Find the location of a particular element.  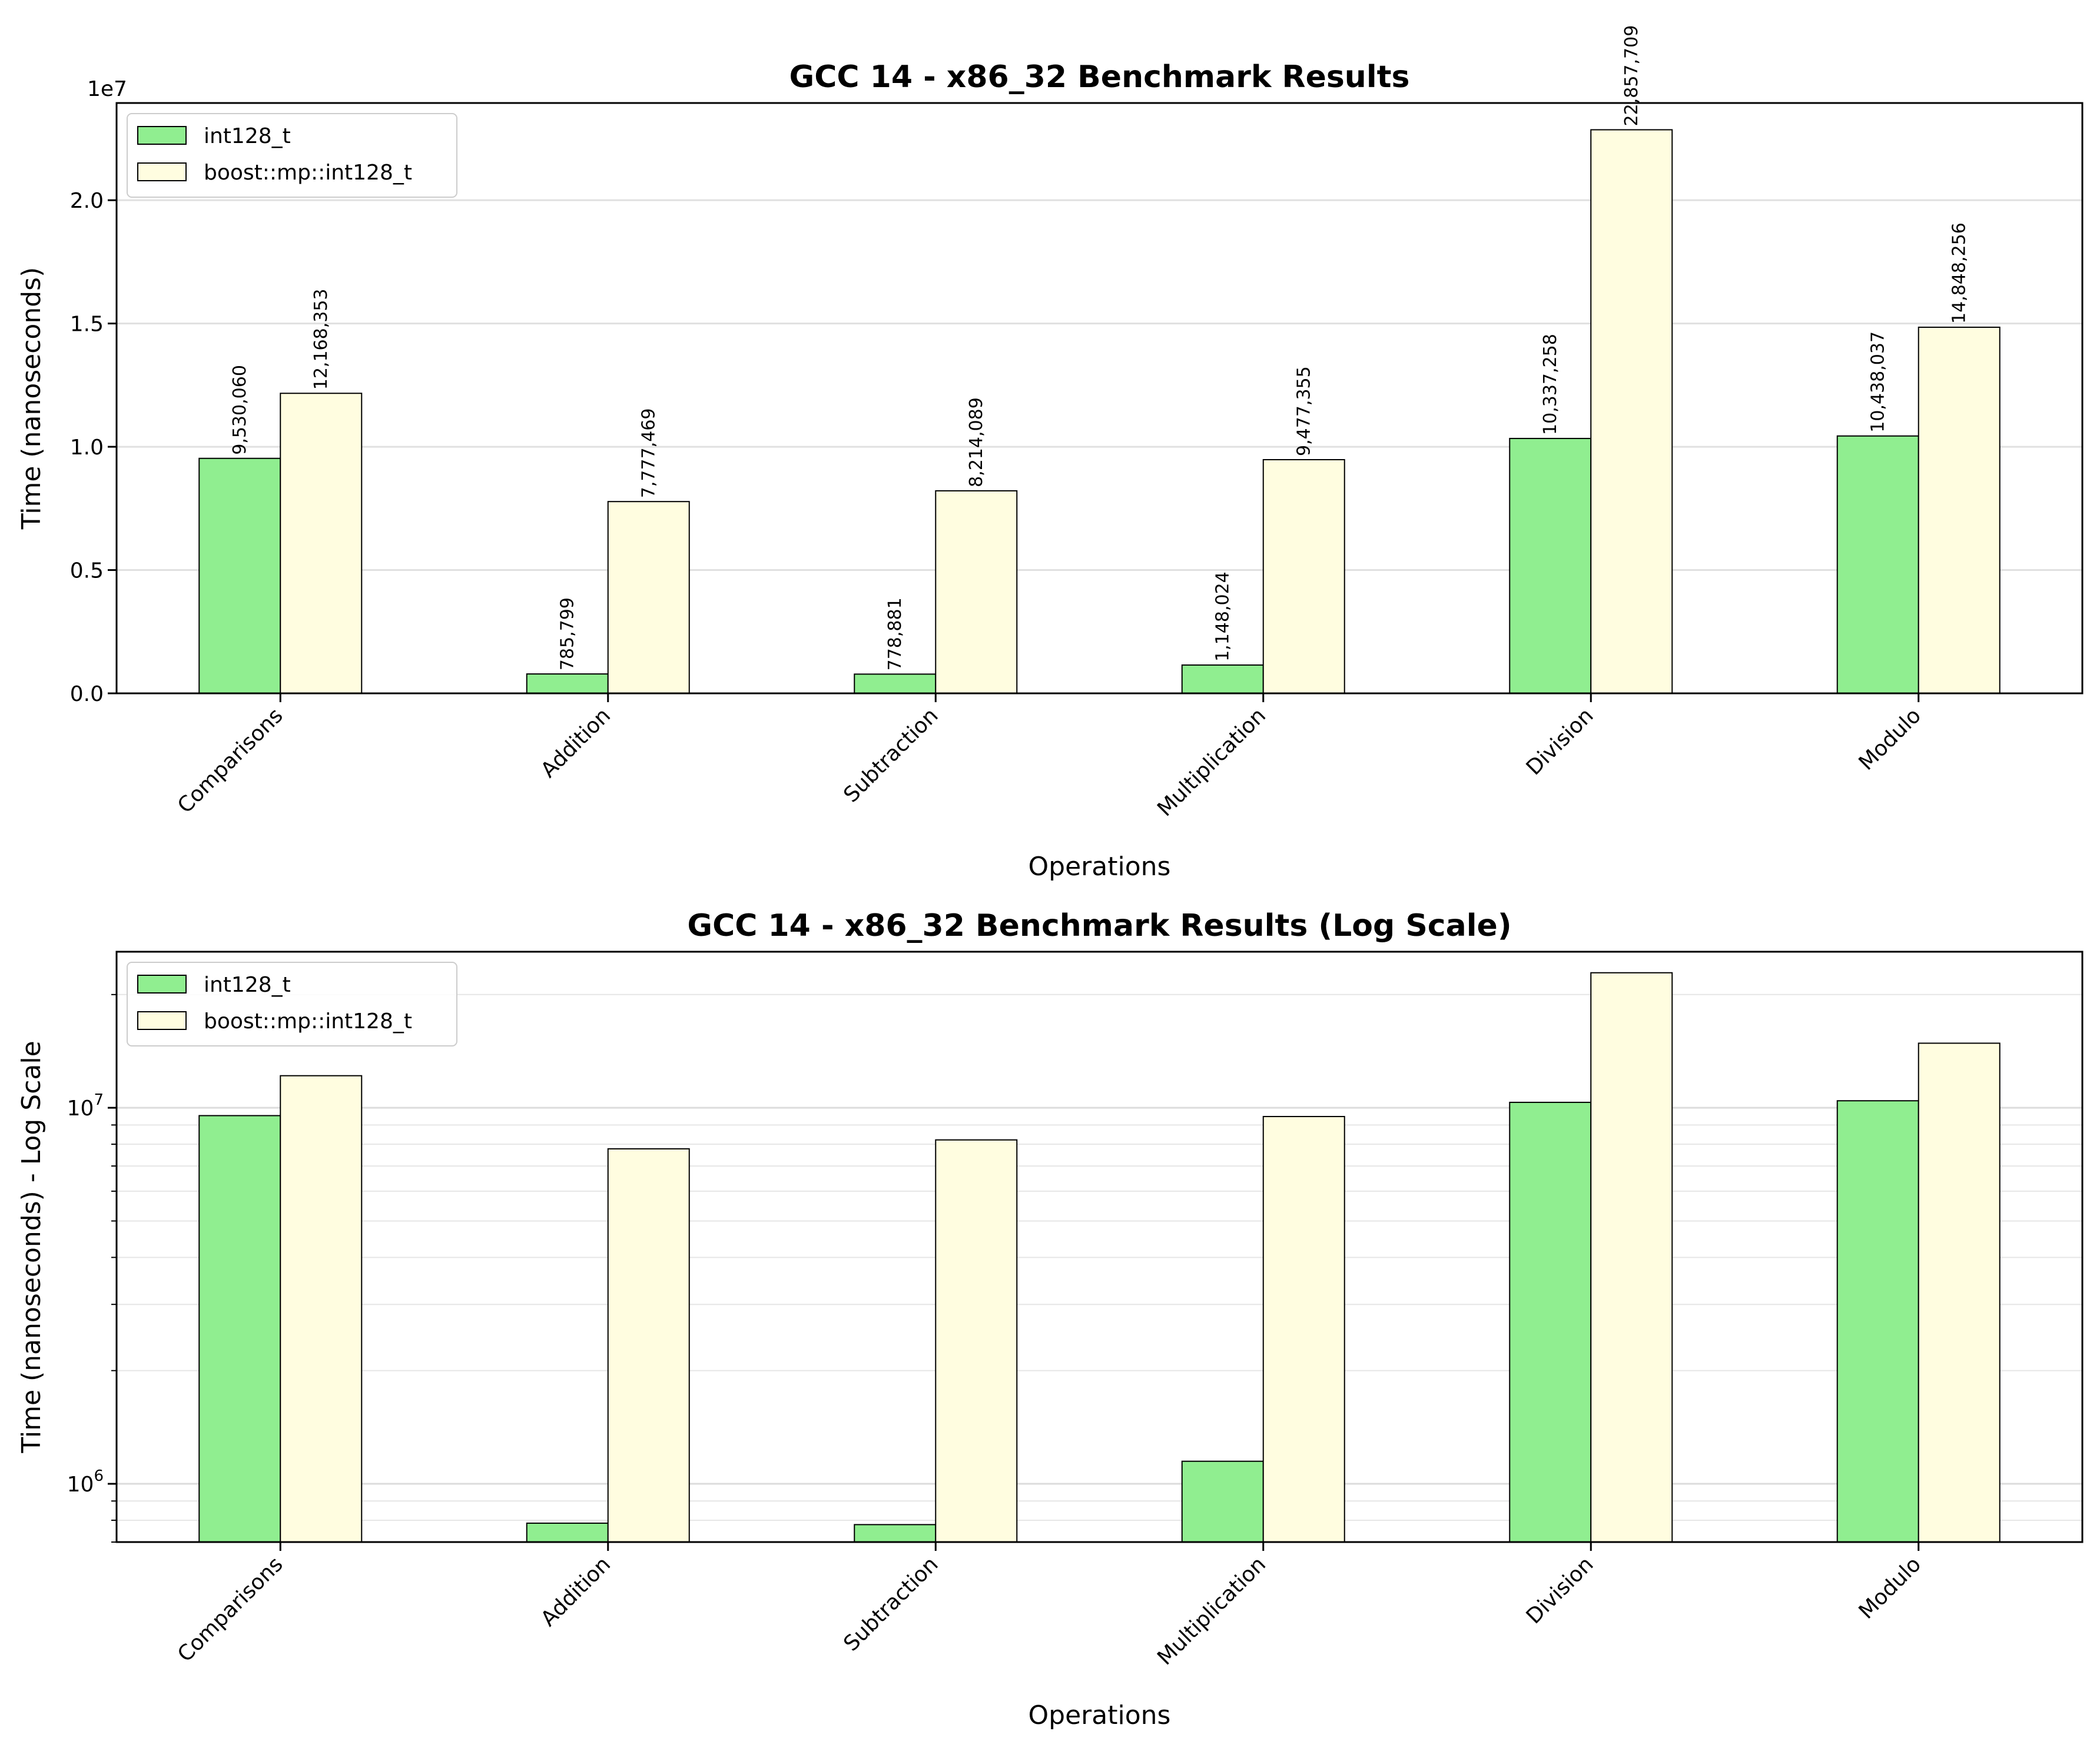

y-tick-label: 10⁶ is located at coordinates (85, 1482).